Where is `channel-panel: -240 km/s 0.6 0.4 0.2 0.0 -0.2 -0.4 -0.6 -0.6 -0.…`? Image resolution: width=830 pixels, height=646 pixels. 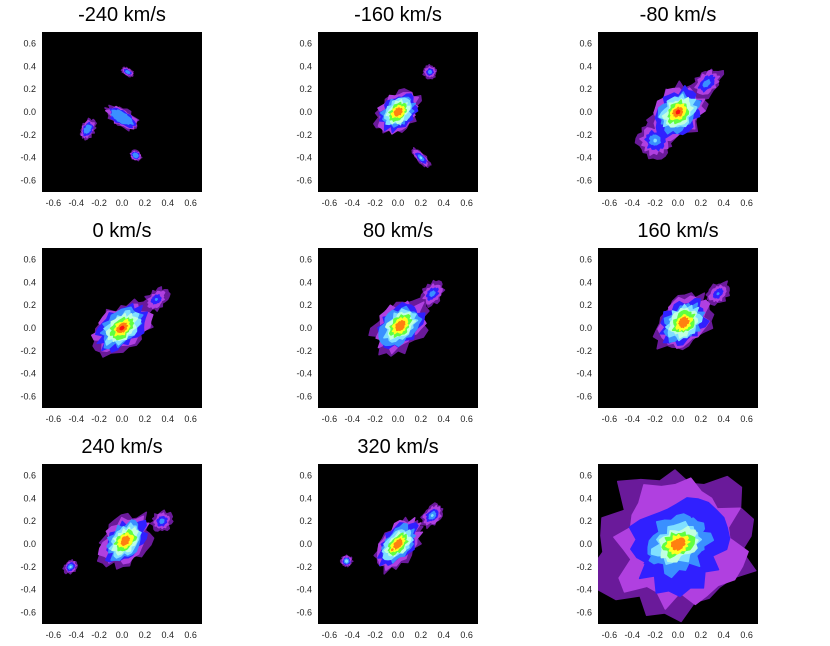 channel-panel: -240 km/s 0.6 0.4 0.2 0.0 -0.2 -0.4 -0.6 -0.6 -0.… is located at coordinates (130, 105).